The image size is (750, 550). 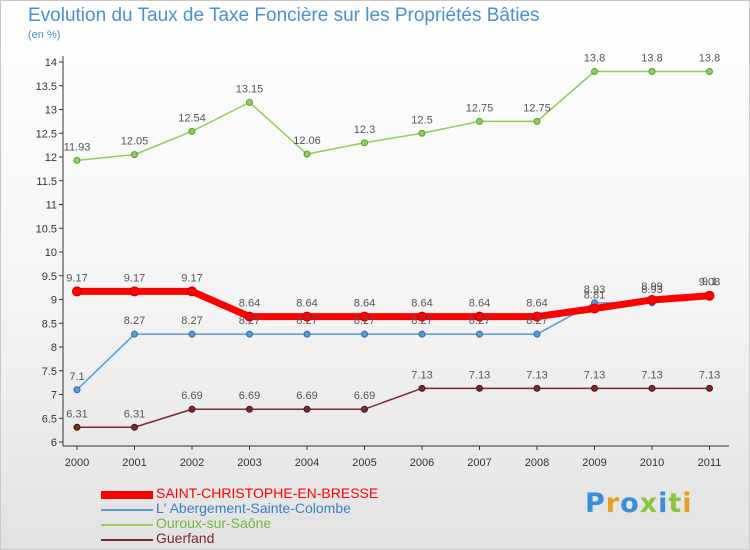 I want to click on x-tick-label: 2000, so click(x=77, y=463).